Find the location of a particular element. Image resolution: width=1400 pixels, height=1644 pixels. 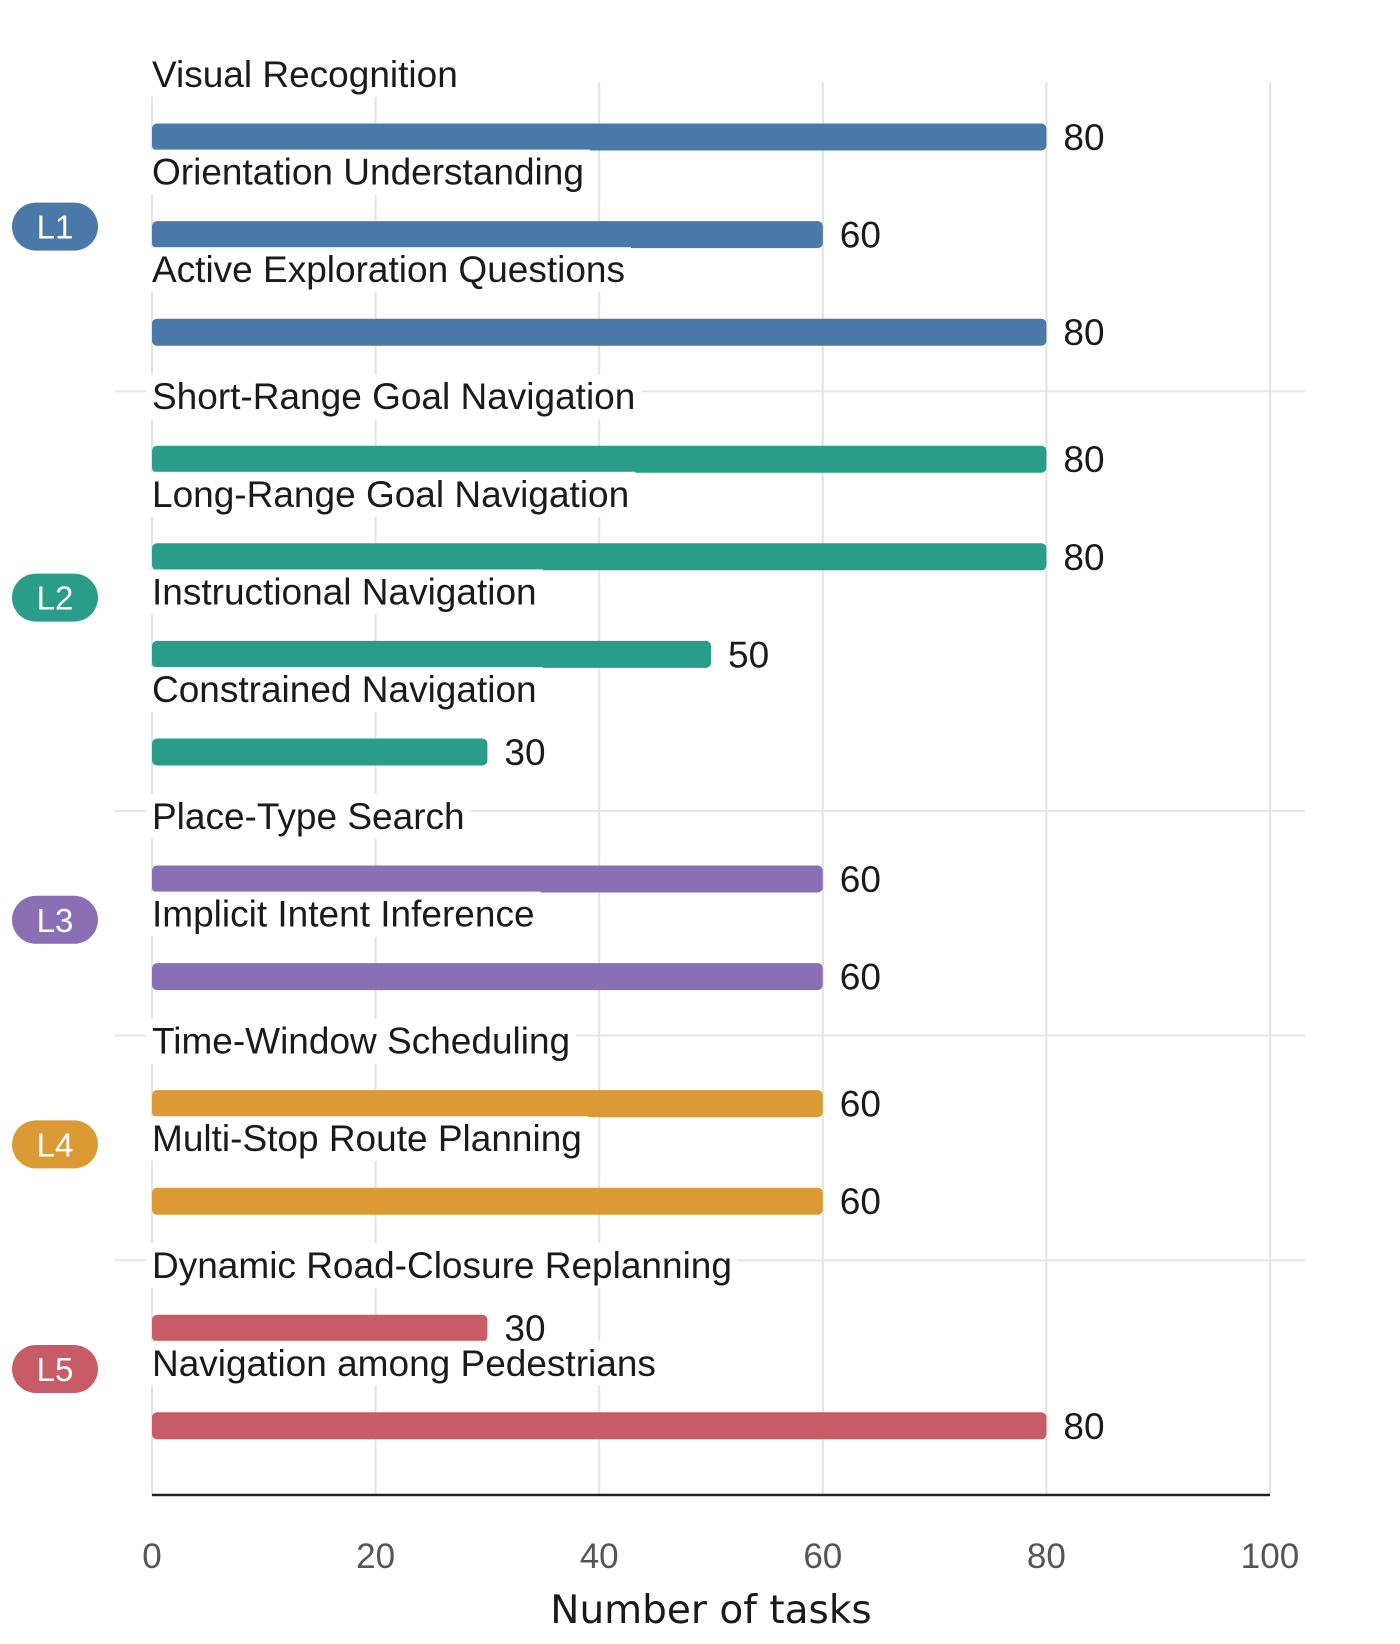

level-badge-label: L5 is located at coordinates (55, 1369).